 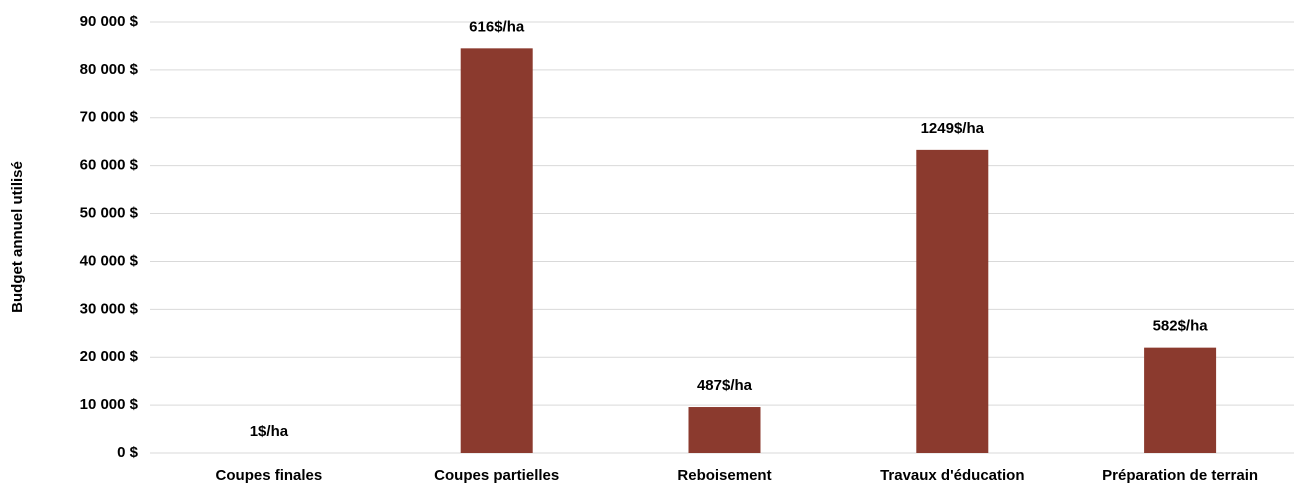 I want to click on y-tick-label: 10 000 $, so click(x=109, y=404).